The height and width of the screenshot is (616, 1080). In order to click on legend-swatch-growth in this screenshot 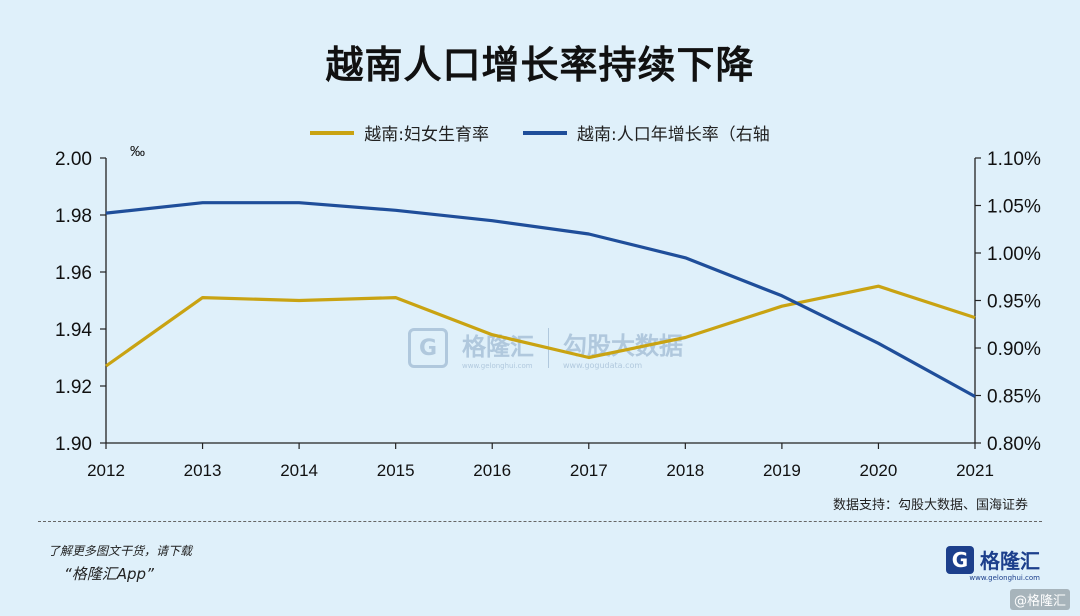, I will do `click(545, 132)`.